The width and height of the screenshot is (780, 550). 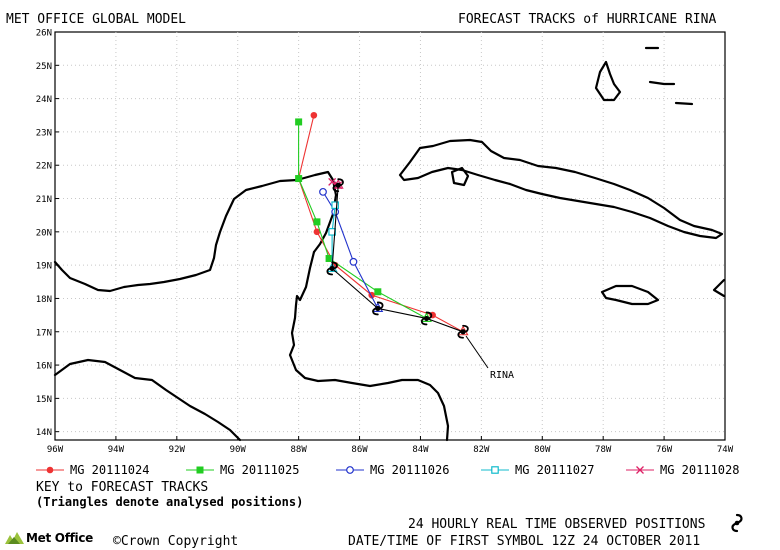 I want to click on lon-label: 82W, so click(x=481, y=450).